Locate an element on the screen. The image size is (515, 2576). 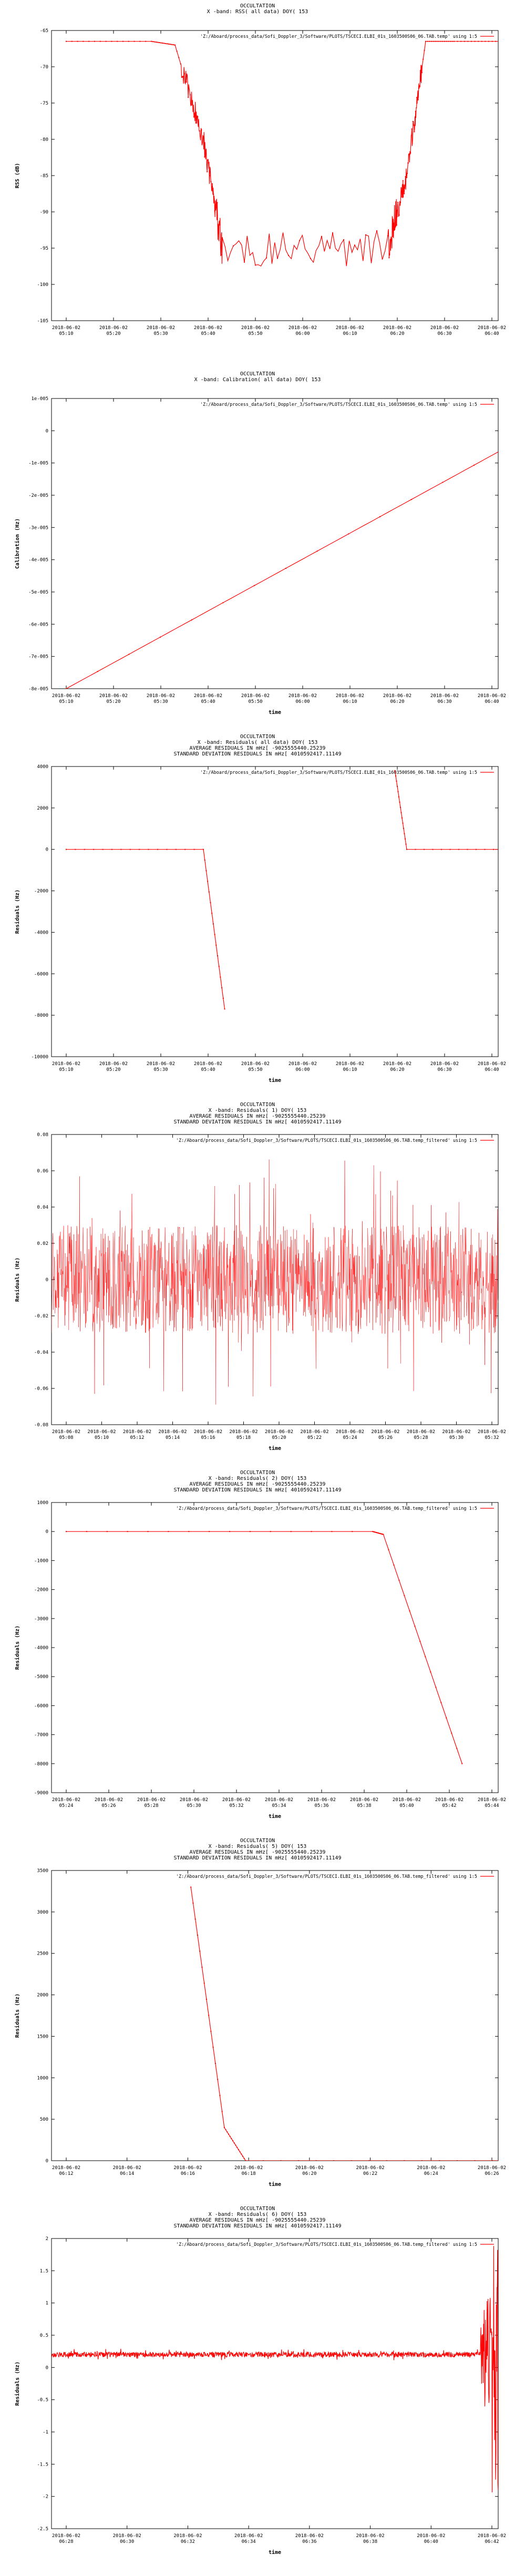
chart-4-data-area is located at coordinates (275, 1282).